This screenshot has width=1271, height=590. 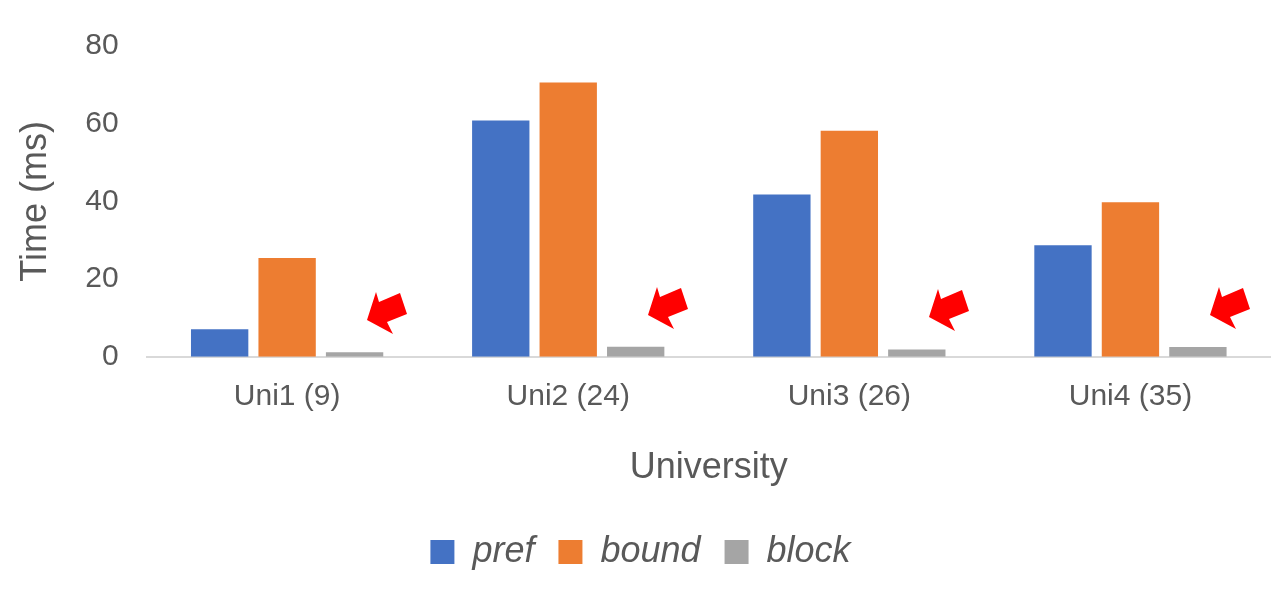 What do you see at coordinates (809, 550) in the screenshot?
I see `legend-label: block` at bounding box center [809, 550].